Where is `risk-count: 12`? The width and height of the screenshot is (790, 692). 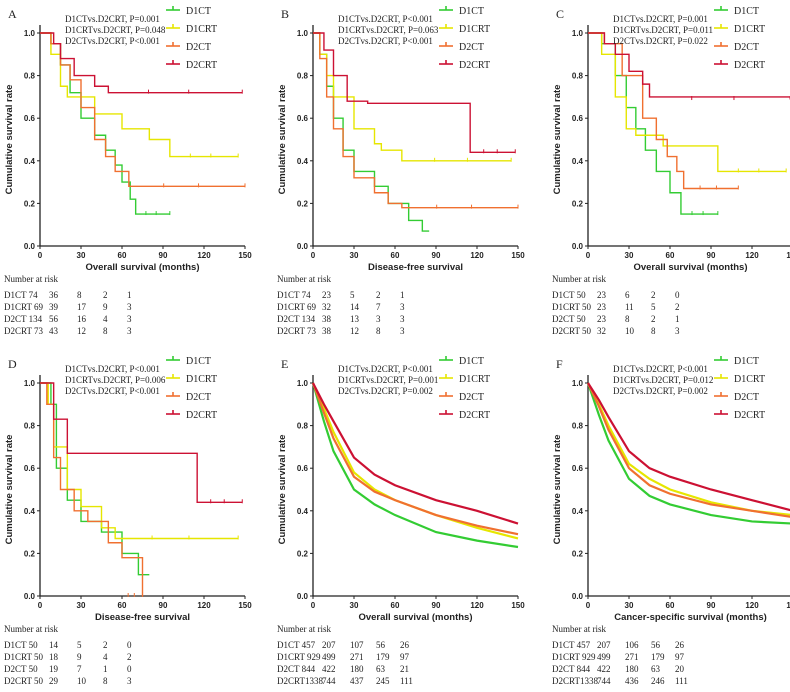 risk-count: 12 is located at coordinates (81, 331).